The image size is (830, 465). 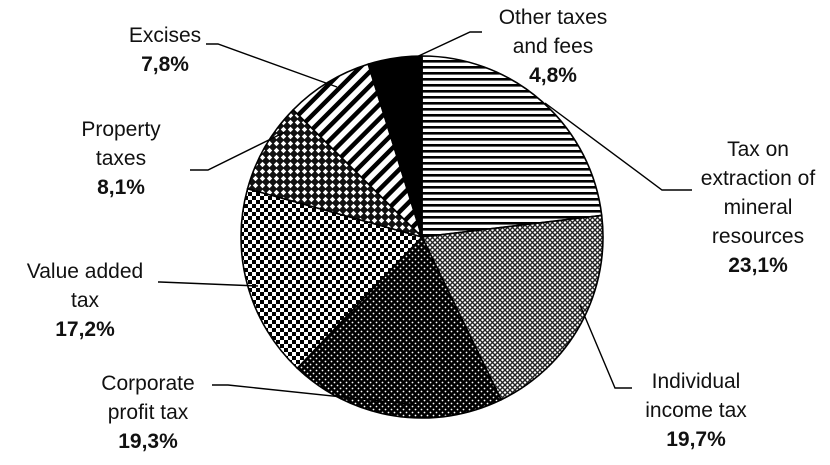 I want to click on leader-line-property, so click(x=238, y=151).